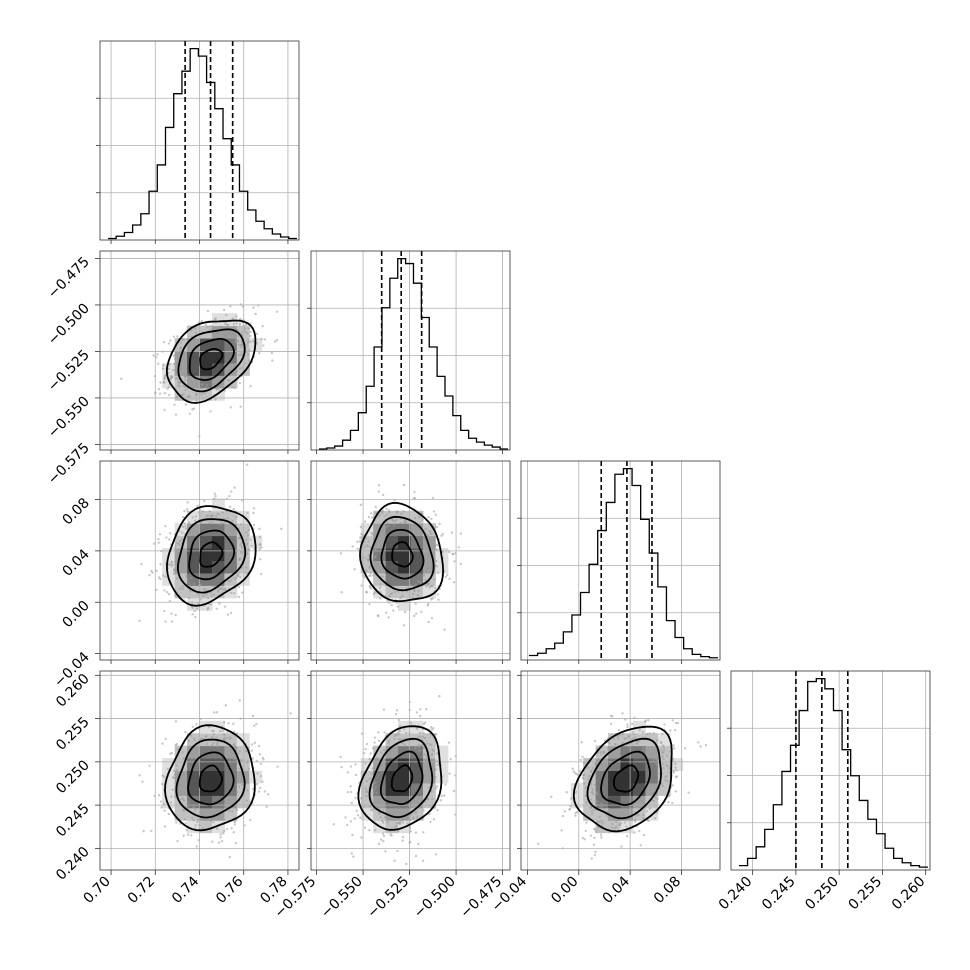 The image size is (970, 970). Describe the element at coordinates (97, 890) in the screenshot. I see `x-tick-label: 0.70` at that location.